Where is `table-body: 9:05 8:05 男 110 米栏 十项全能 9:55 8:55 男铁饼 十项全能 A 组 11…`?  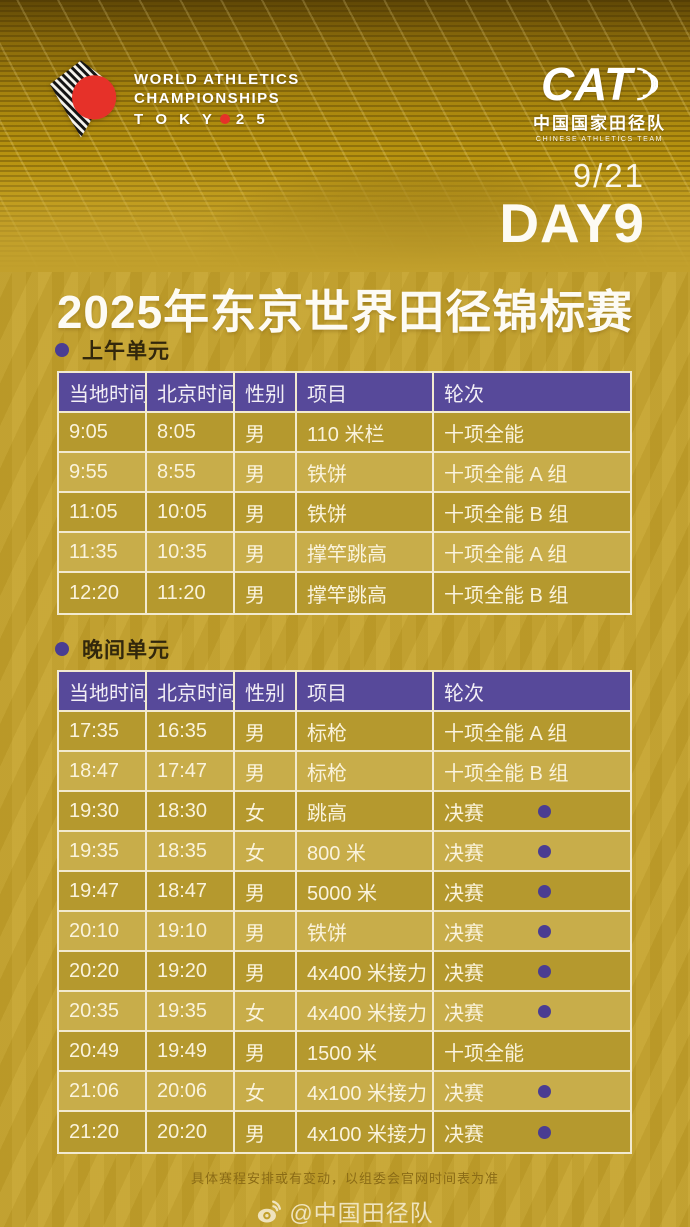 table-body: 9:05 8:05 男 110 米栏 十项全能 9:55 8:55 男铁饼 十项全能 A 组 11… is located at coordinates (344, 513).